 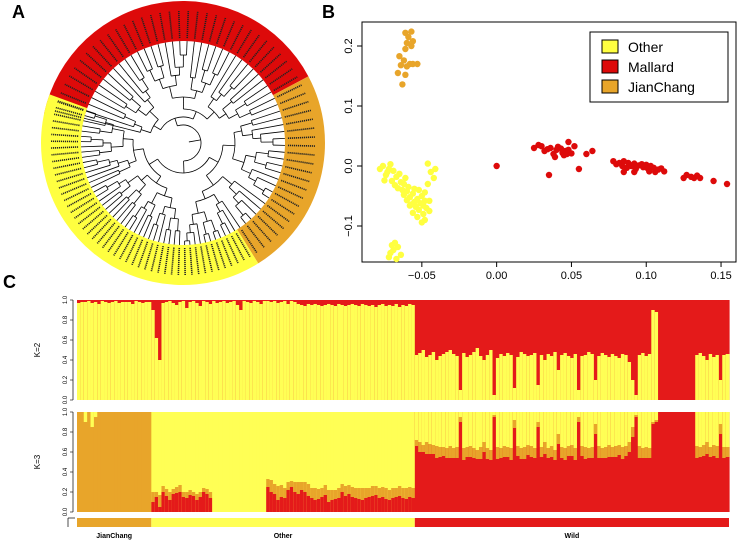 What do you see at coordinates (283, 522) in the screenshot?
I see `group-band-other` at bounding box center [283, 522].